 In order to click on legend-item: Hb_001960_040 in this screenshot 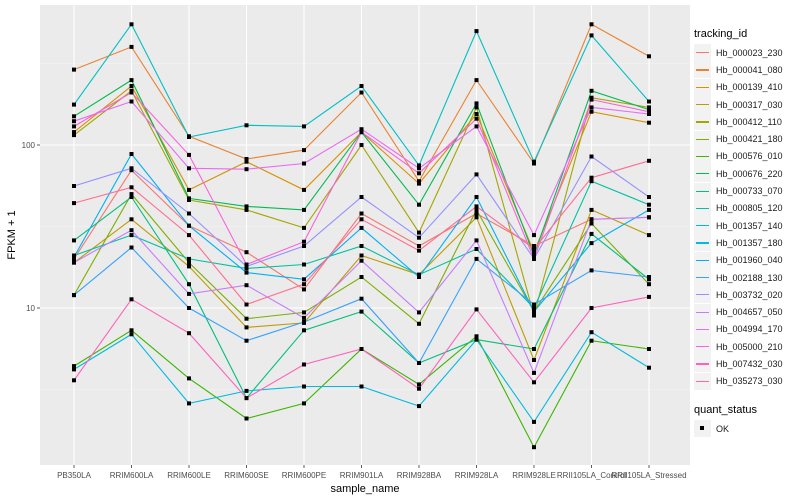, I will do `click(746, 260)`.